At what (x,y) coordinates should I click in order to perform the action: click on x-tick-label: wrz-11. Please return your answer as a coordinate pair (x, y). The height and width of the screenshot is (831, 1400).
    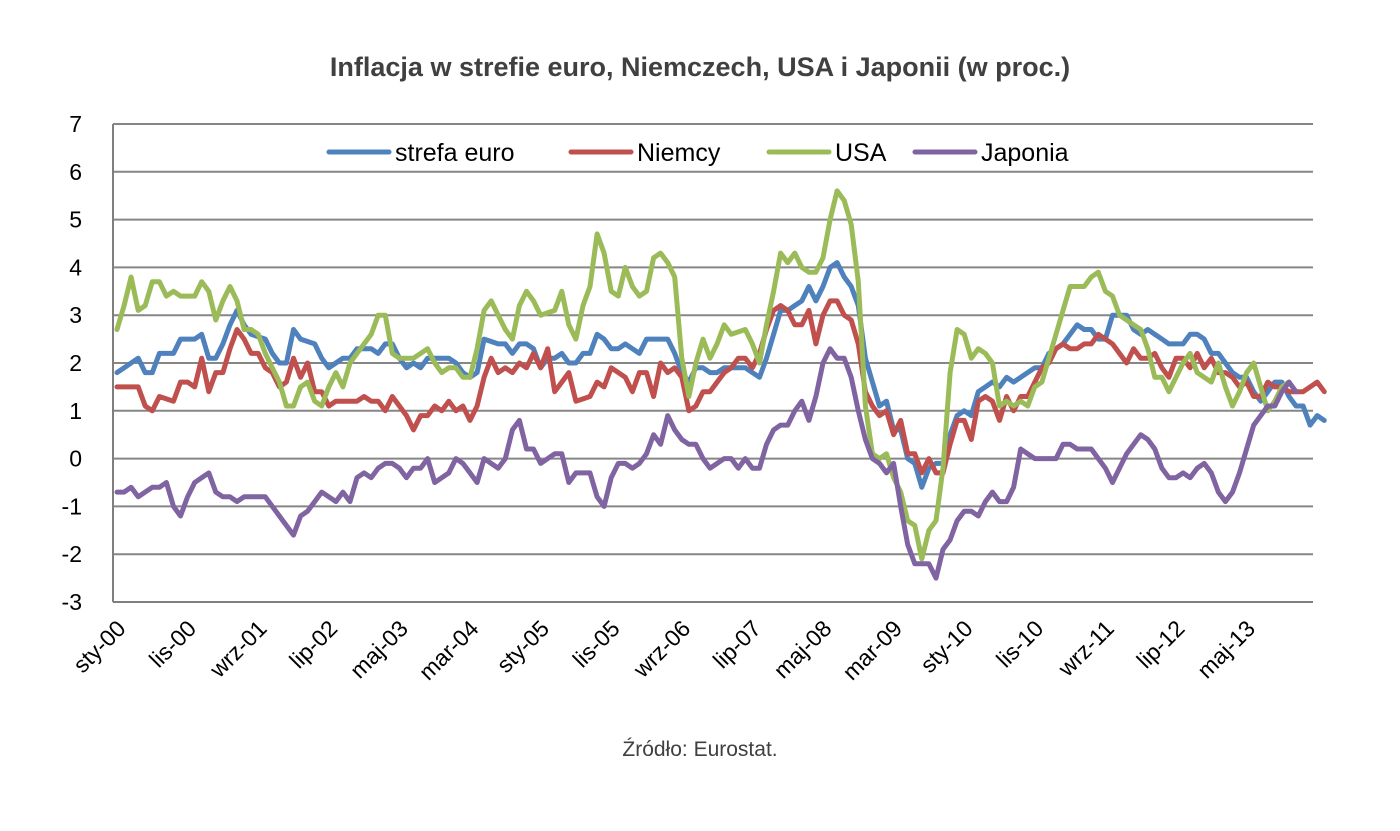
    Looking at the image, I should click on (1085, 648).